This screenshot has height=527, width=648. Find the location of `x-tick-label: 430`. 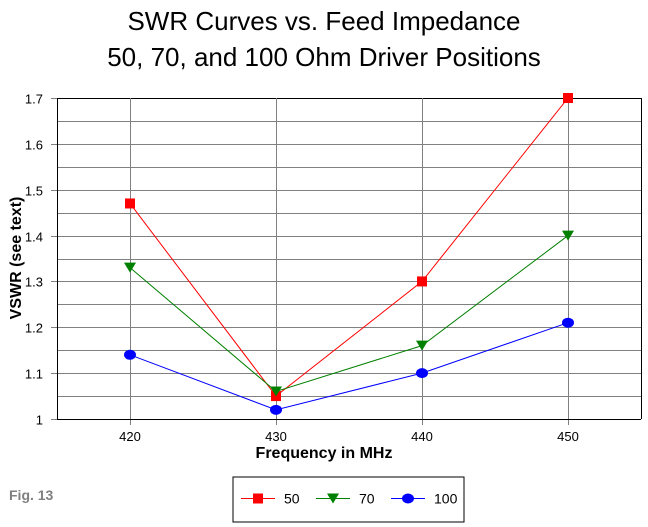

x-tick-label: 430 is located at coordinates (276, 436).